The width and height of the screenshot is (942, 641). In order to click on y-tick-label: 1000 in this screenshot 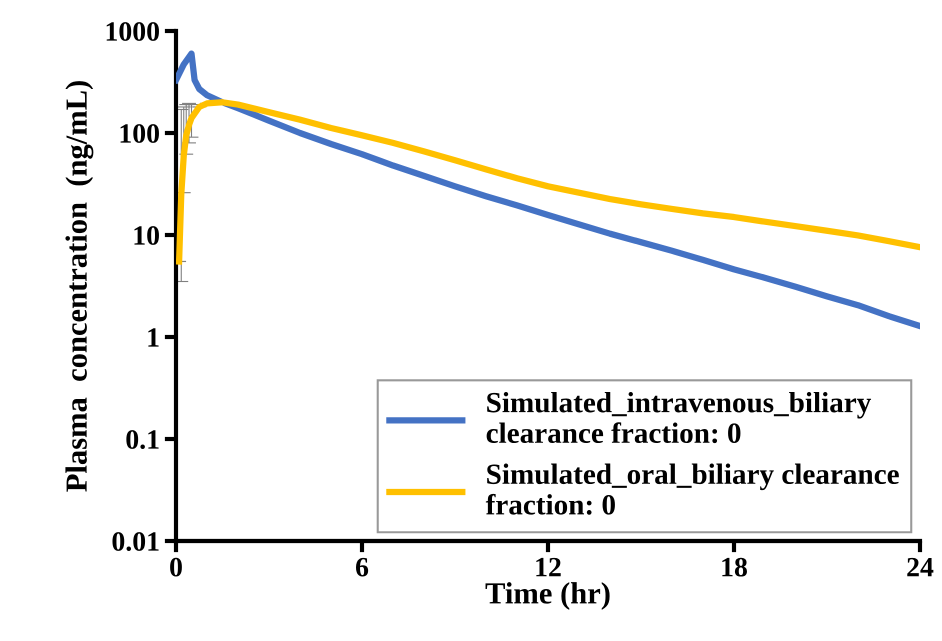, I will do `click(132, 31)`.